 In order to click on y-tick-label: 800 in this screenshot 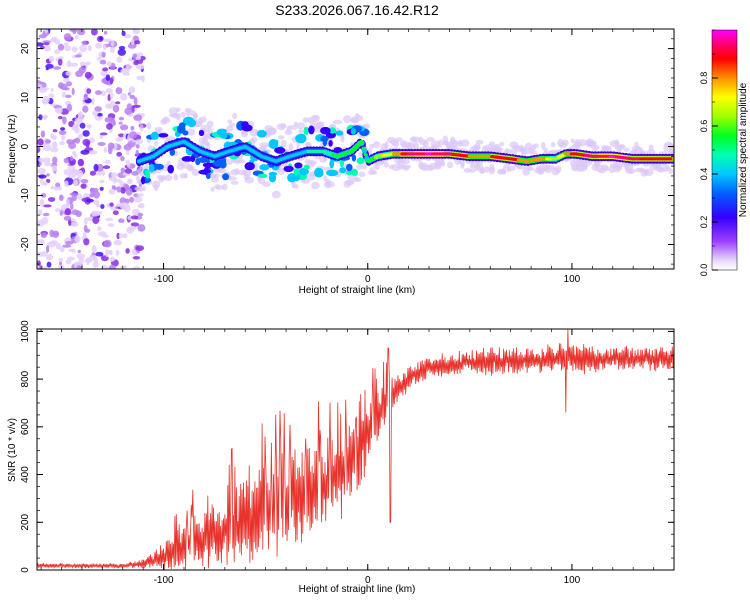, I will do `click(25, 378)`.